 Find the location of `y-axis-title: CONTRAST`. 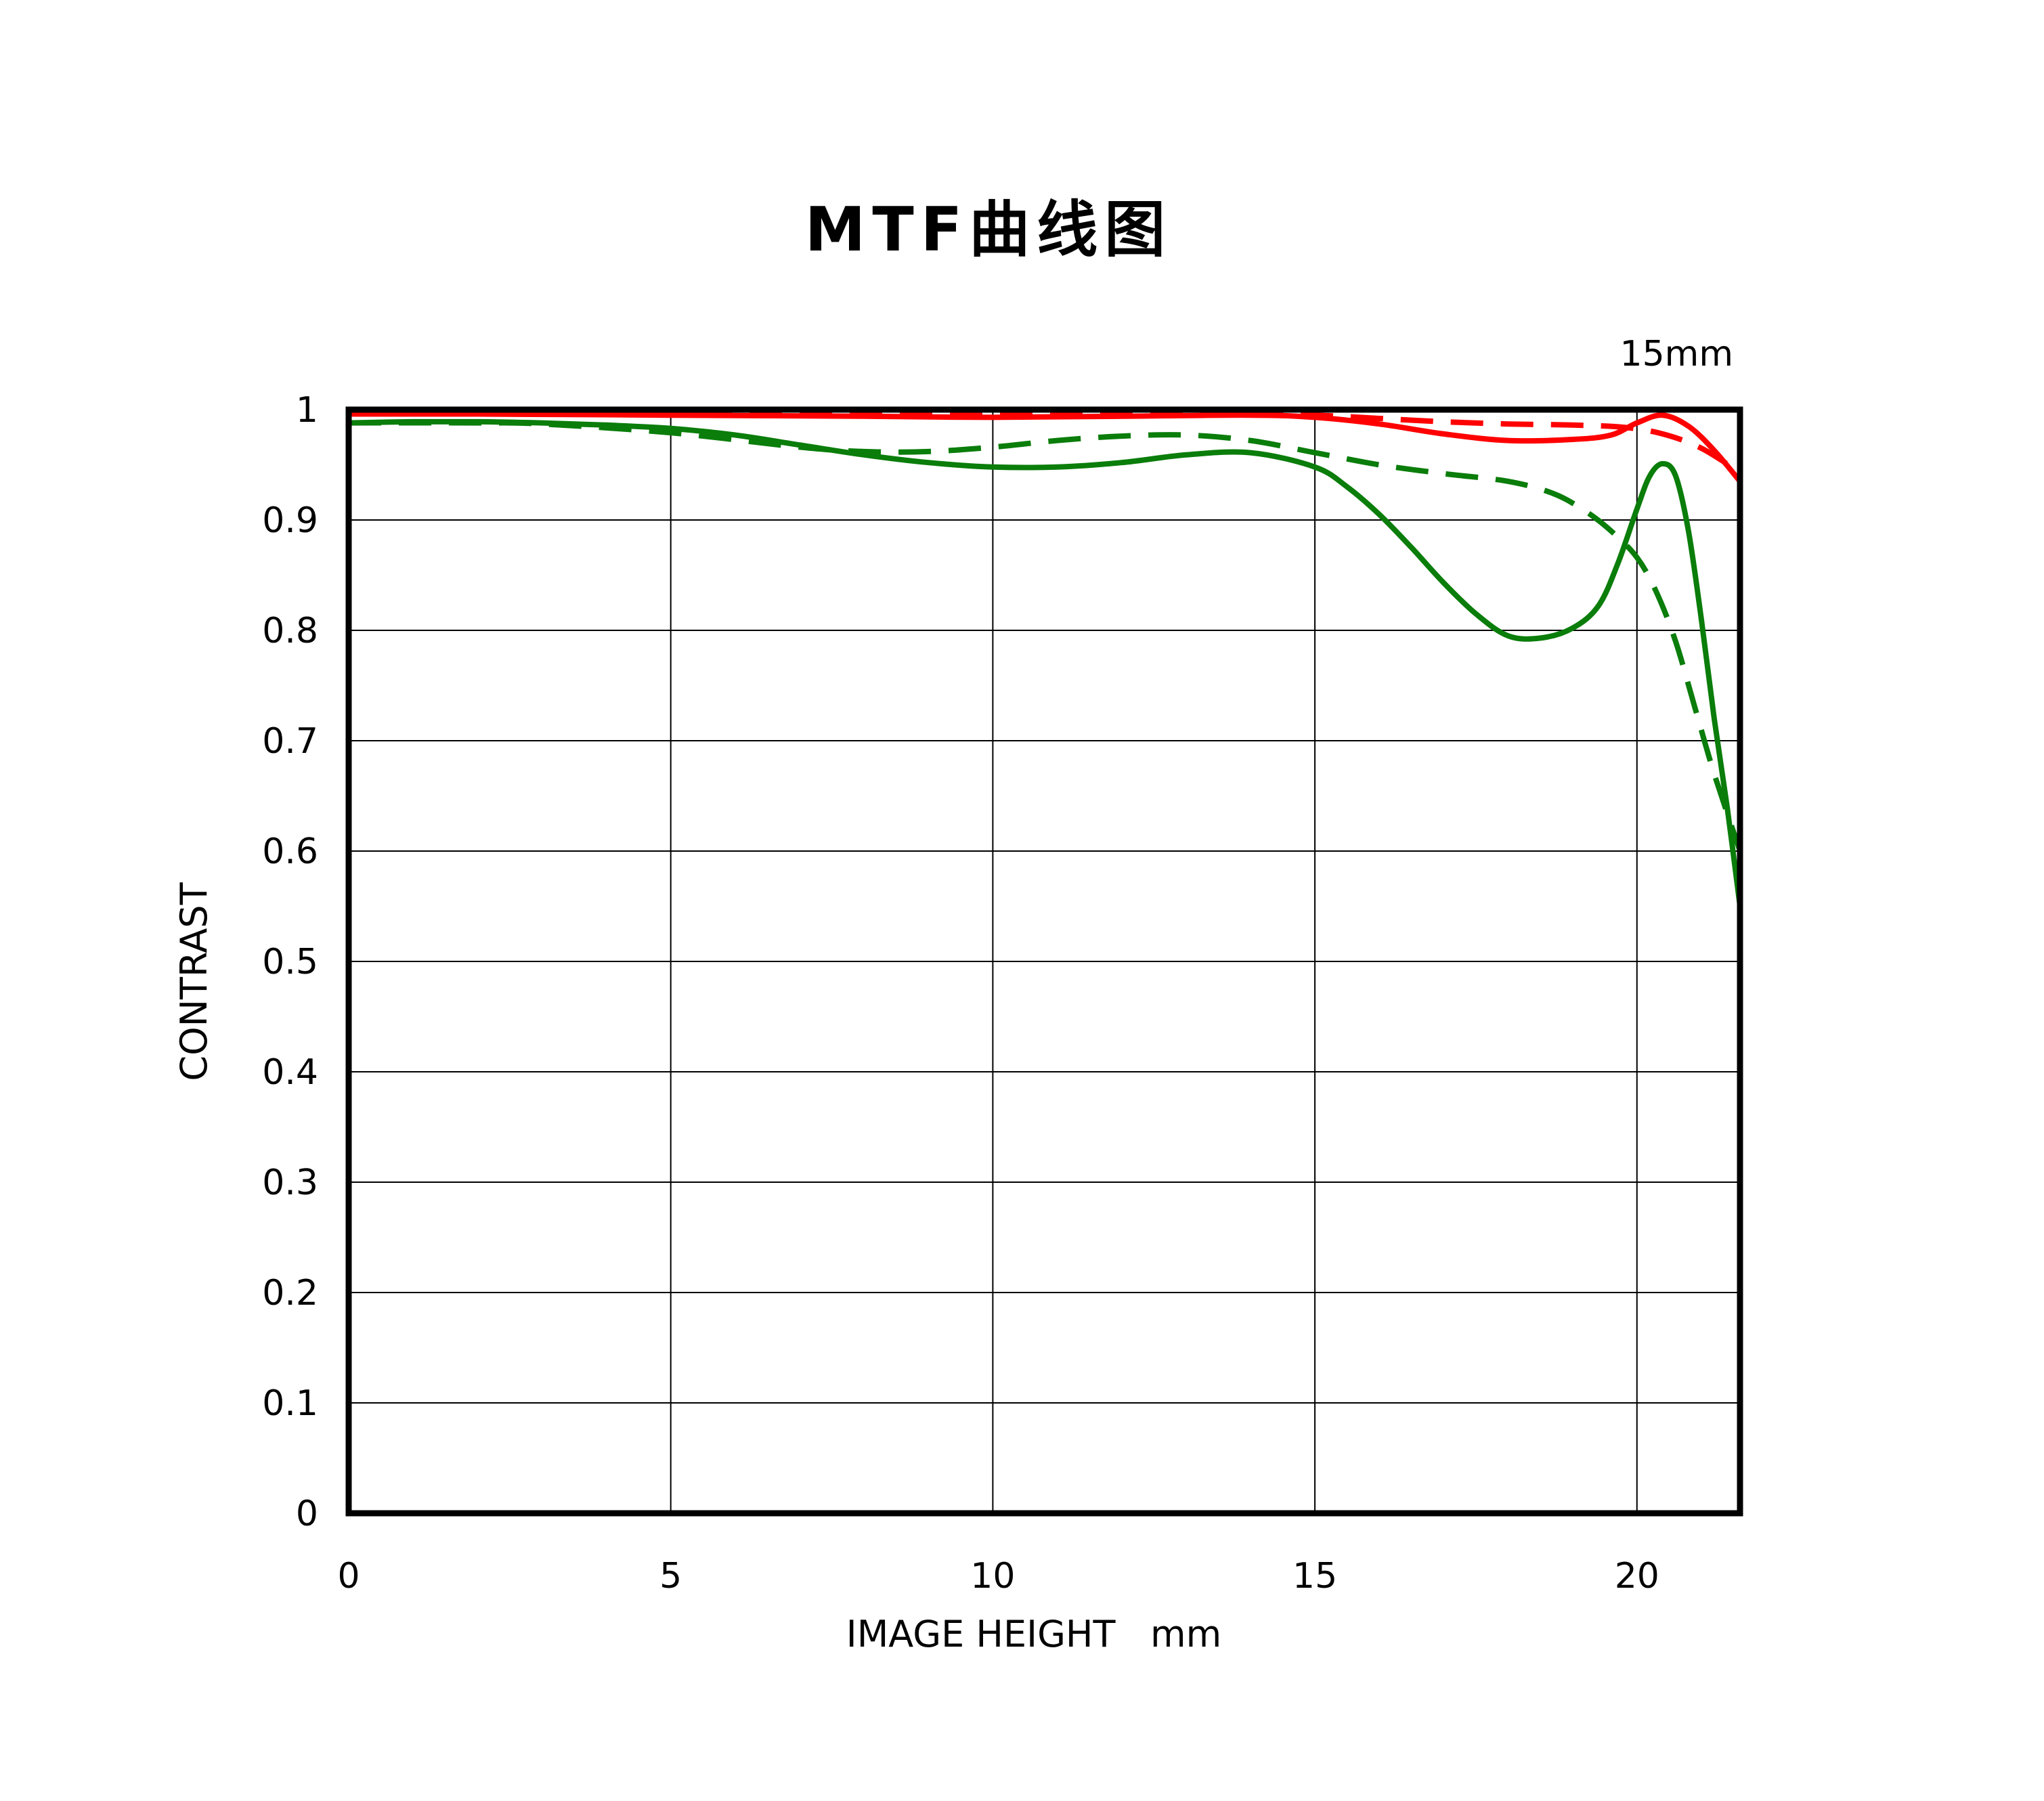

y-axis-title: CONTRAST is located at coordinates (194, 982).